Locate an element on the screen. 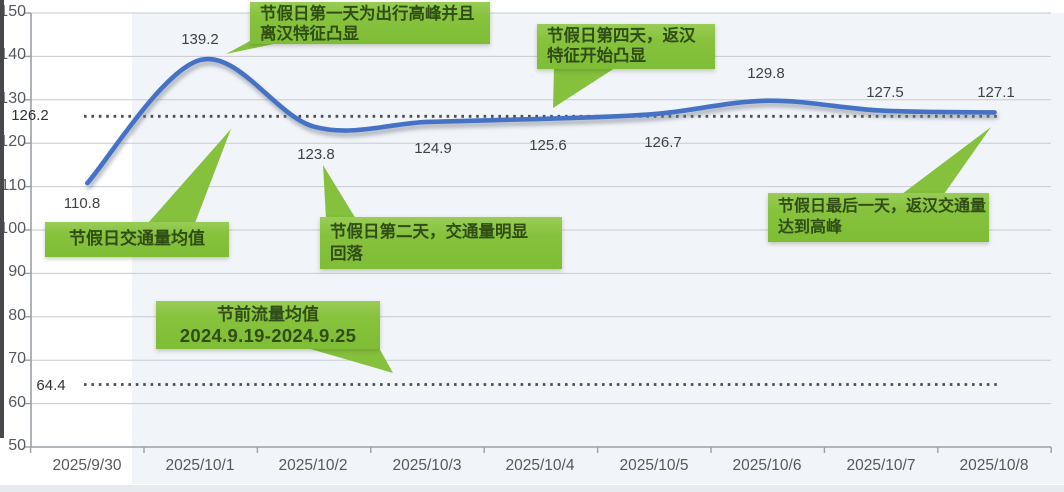 The image size is (1064, 492). callout-text: 2024.9.19-2024.9.25 is located at coordinates (268, 335).